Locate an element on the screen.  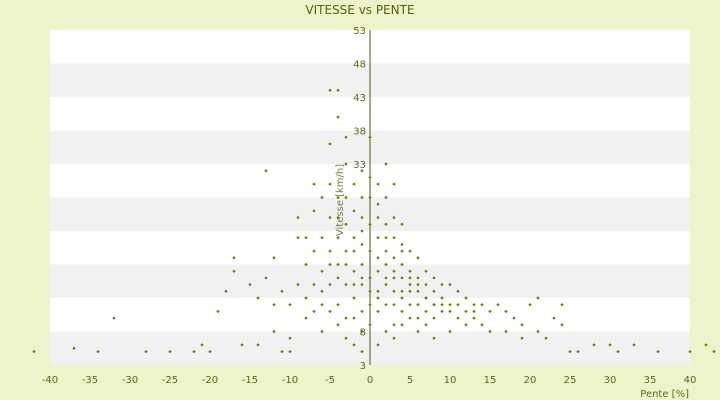
x-tick-label: -35 is located at coordinates (90, 380).